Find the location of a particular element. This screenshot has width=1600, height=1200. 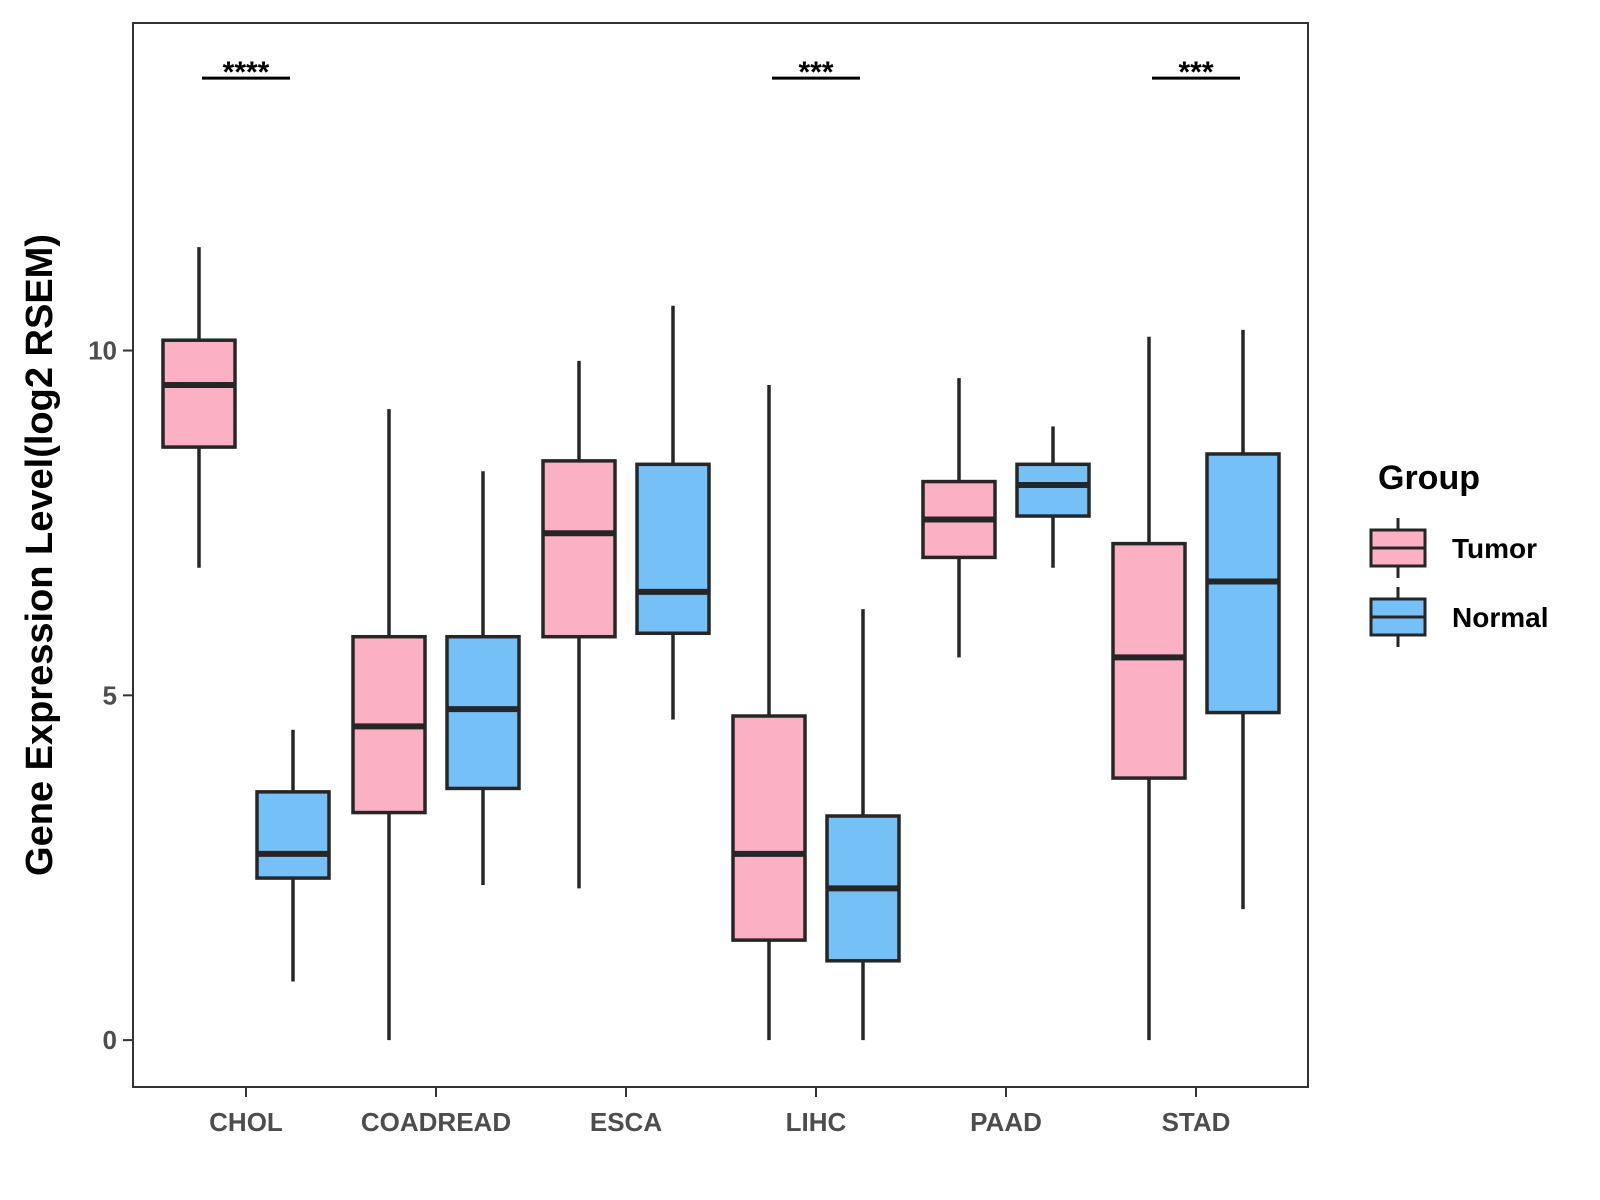

legend-item-normal: Normal is located at coordinates (1458, 617).